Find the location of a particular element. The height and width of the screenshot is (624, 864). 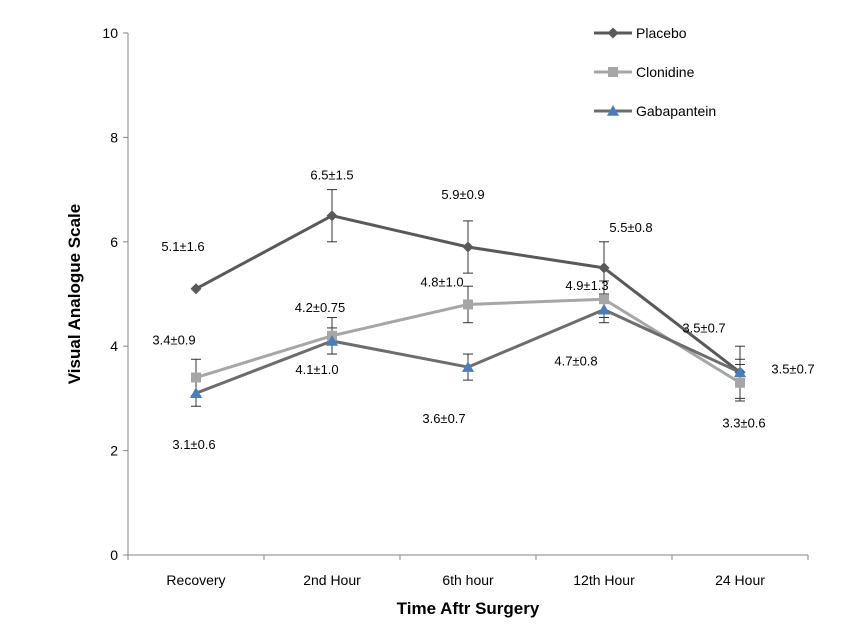

y-tick-label: 4 is located at coordinates (114, 346).